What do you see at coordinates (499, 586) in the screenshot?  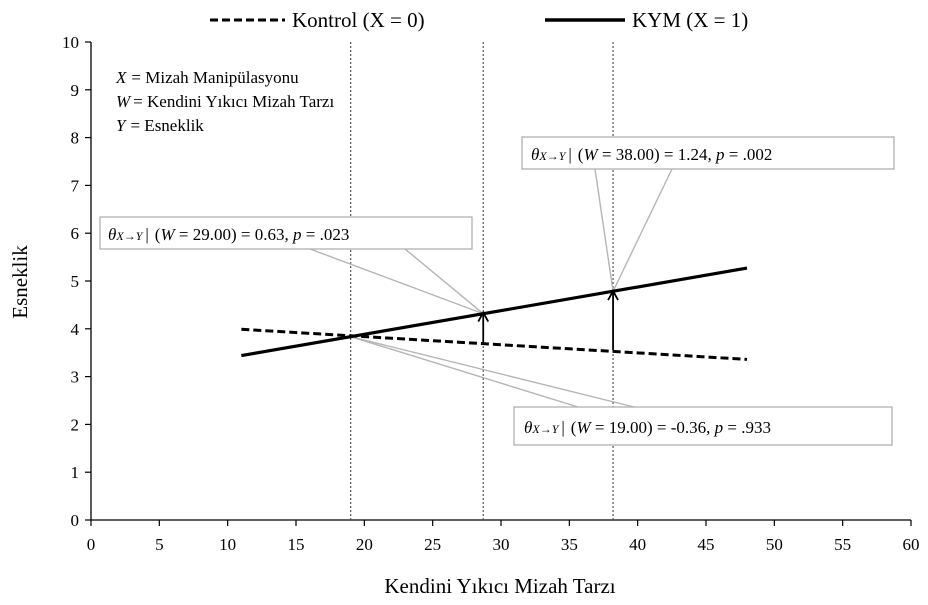 I see `x-axis-title: Kendini Yıkıcı Mizah Tarzı` at bounding box center [499, 586].